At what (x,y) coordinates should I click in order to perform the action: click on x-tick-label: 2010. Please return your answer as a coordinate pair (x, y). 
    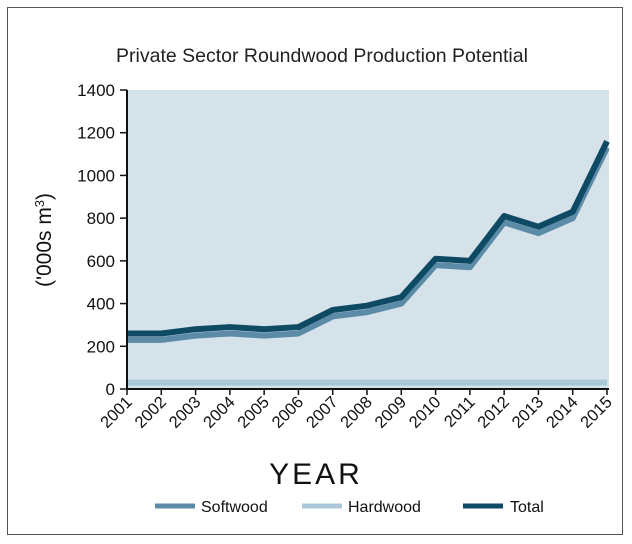
    Looking at the image, I should click on (425, 412).